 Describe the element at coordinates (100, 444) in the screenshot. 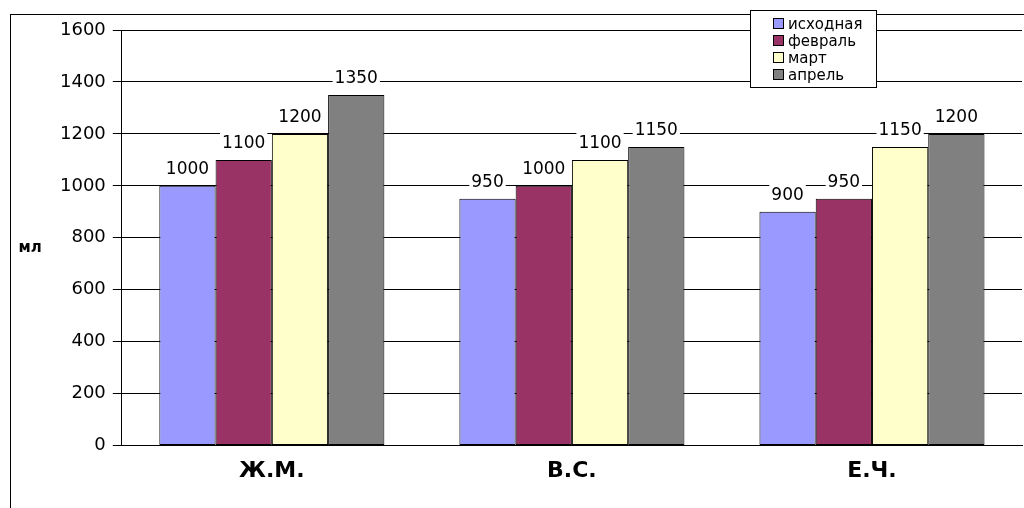

I see `y-tick-label: 0` at that location.